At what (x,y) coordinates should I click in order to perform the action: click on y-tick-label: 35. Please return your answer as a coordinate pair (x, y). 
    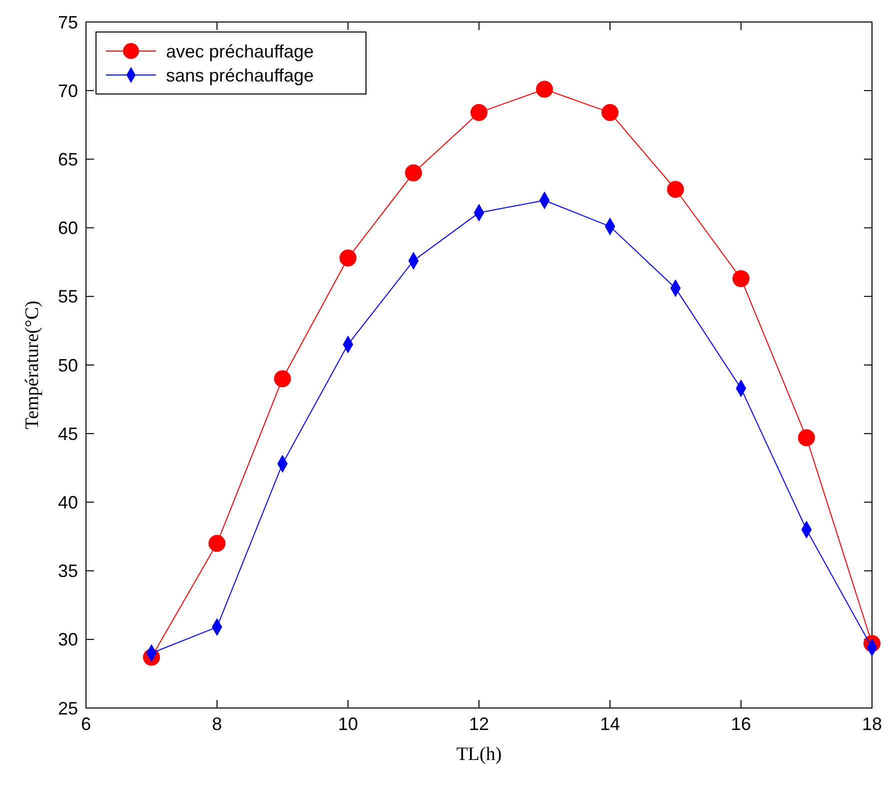
    Looking at the image, I should click on (68, 571).